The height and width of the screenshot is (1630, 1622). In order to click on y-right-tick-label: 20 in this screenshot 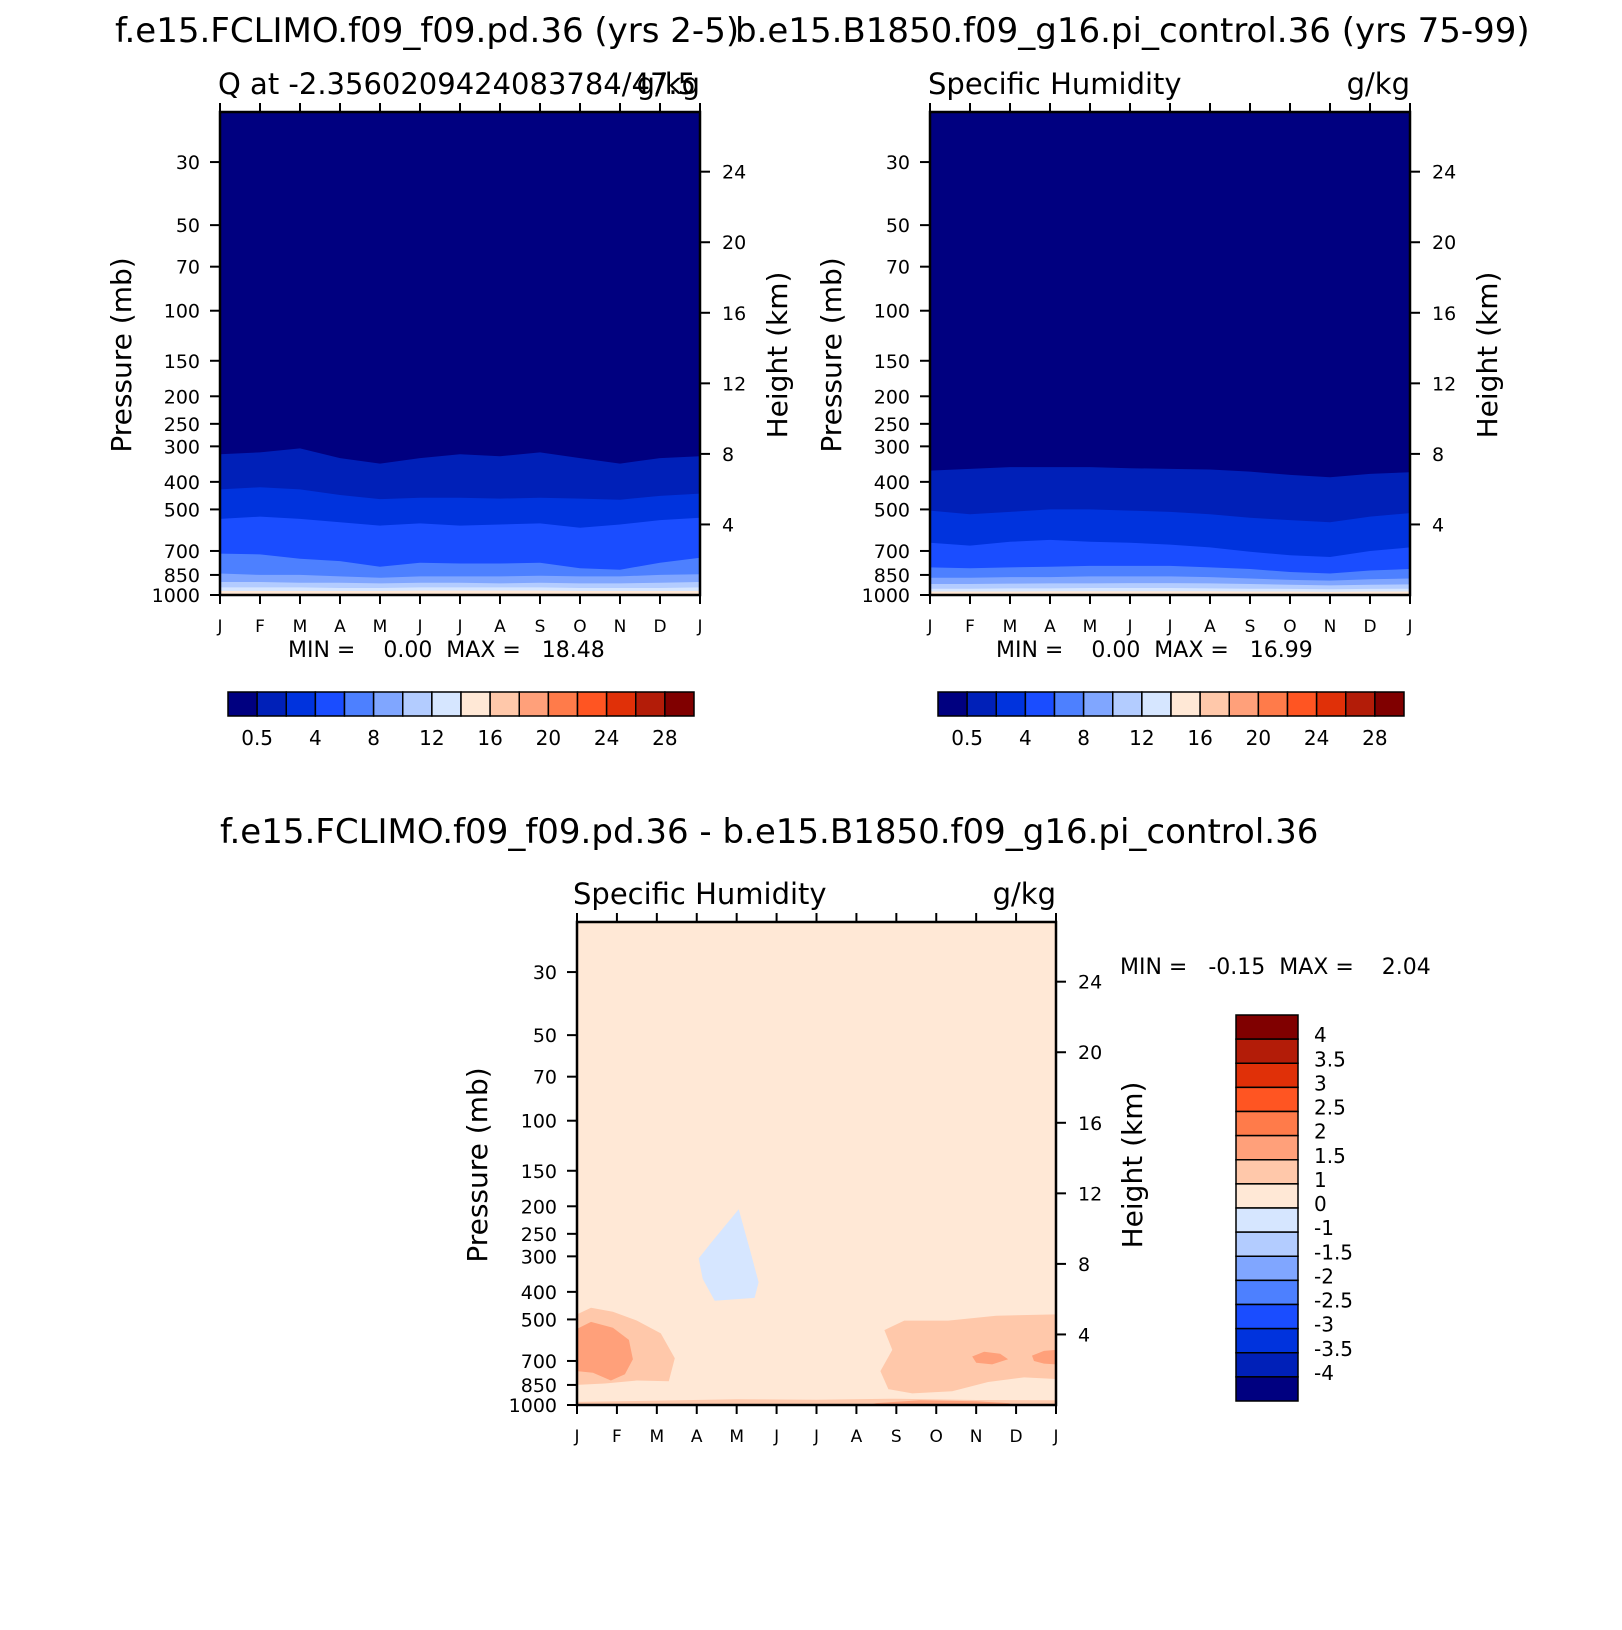, I will do `click(734, 243)`.